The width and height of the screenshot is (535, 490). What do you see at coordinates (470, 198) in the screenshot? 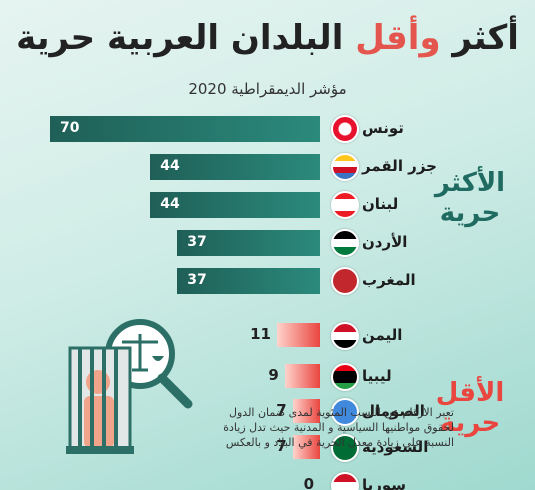
I see `group-label-most: الأكثر حرية` at bounding box center [470, 198].